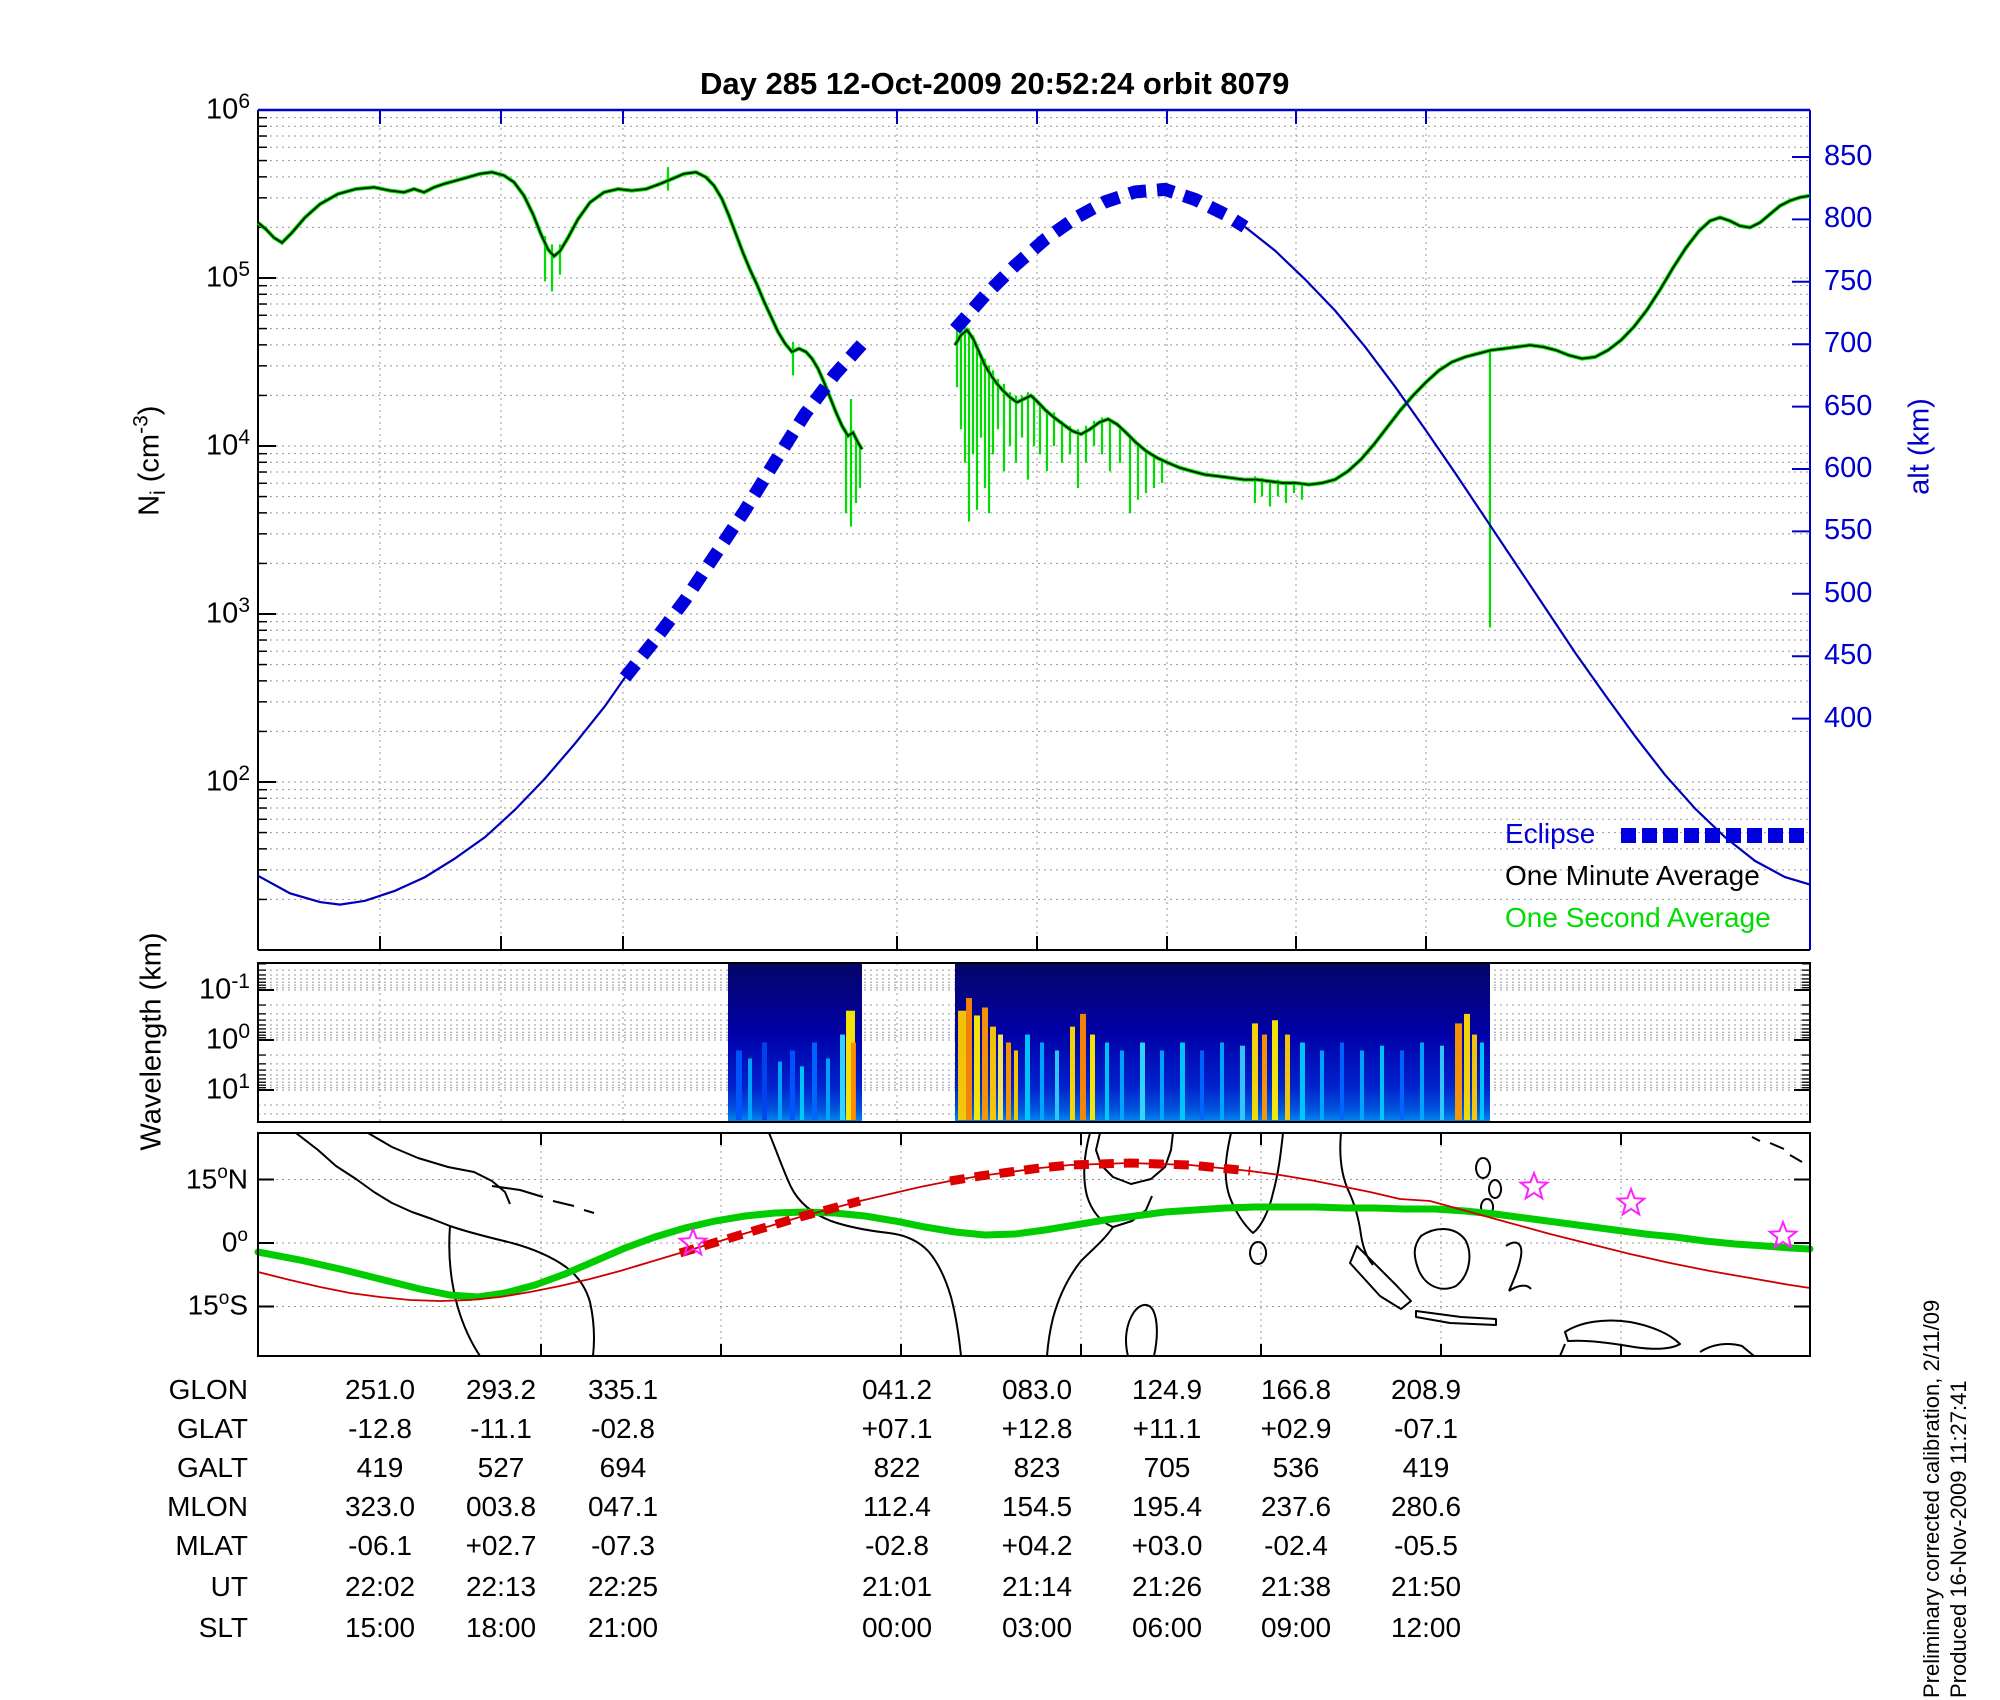  What do you see at coordinates (1715, 833) in the screenshot?
I see `eclipse-dash-icon` at bounding box center [1715, 833].